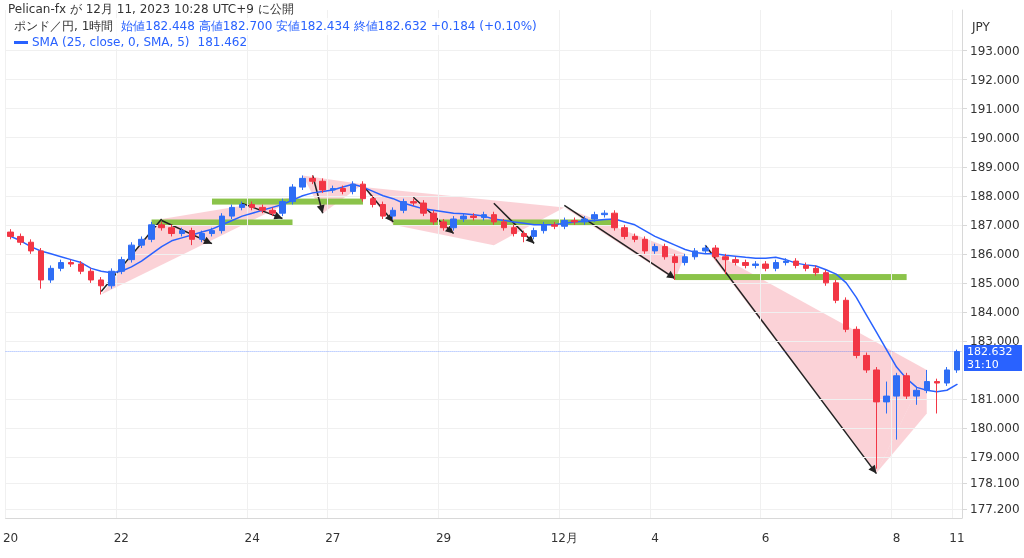  Describe the element at coordinates (995, 79) in the screenshot. I see `y-tick-label: 192.000` at that location.